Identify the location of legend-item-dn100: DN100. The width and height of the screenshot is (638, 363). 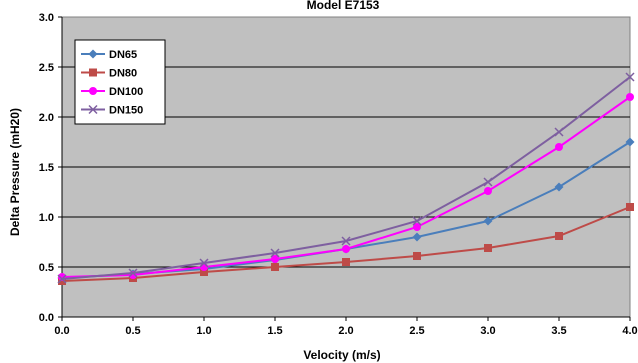
(112, 92).